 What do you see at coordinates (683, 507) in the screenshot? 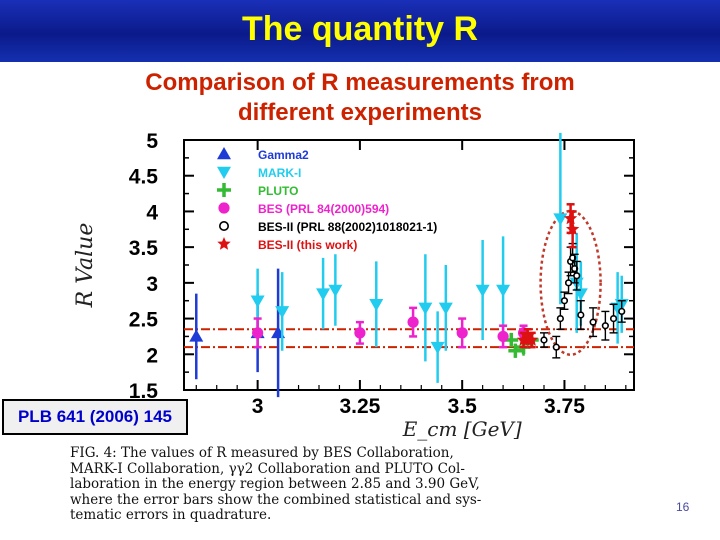
I see `page-number: 16` at bounding box center [683, 507].